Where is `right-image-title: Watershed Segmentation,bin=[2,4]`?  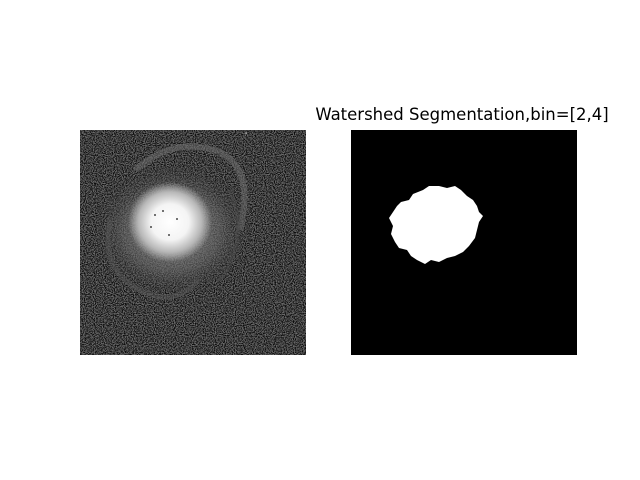
right-image-title: Watershed Segmentation,bin=[2,4] is located at coordinates (462, 114).